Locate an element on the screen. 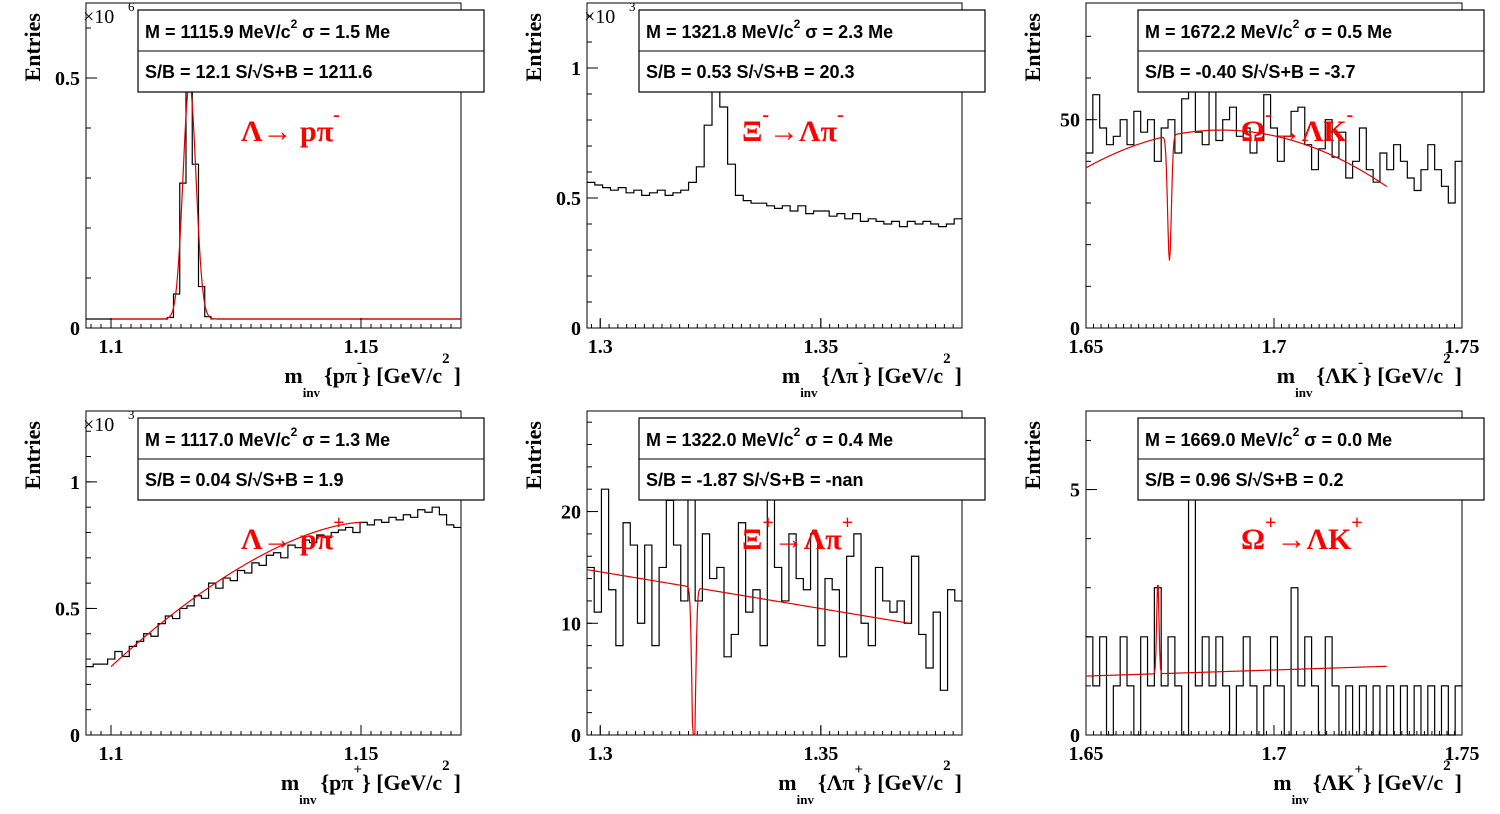  stats-mass-line: M = 1321.8 MeV/c2 σ = 2.3 Me is located at coordinates (769, 29).